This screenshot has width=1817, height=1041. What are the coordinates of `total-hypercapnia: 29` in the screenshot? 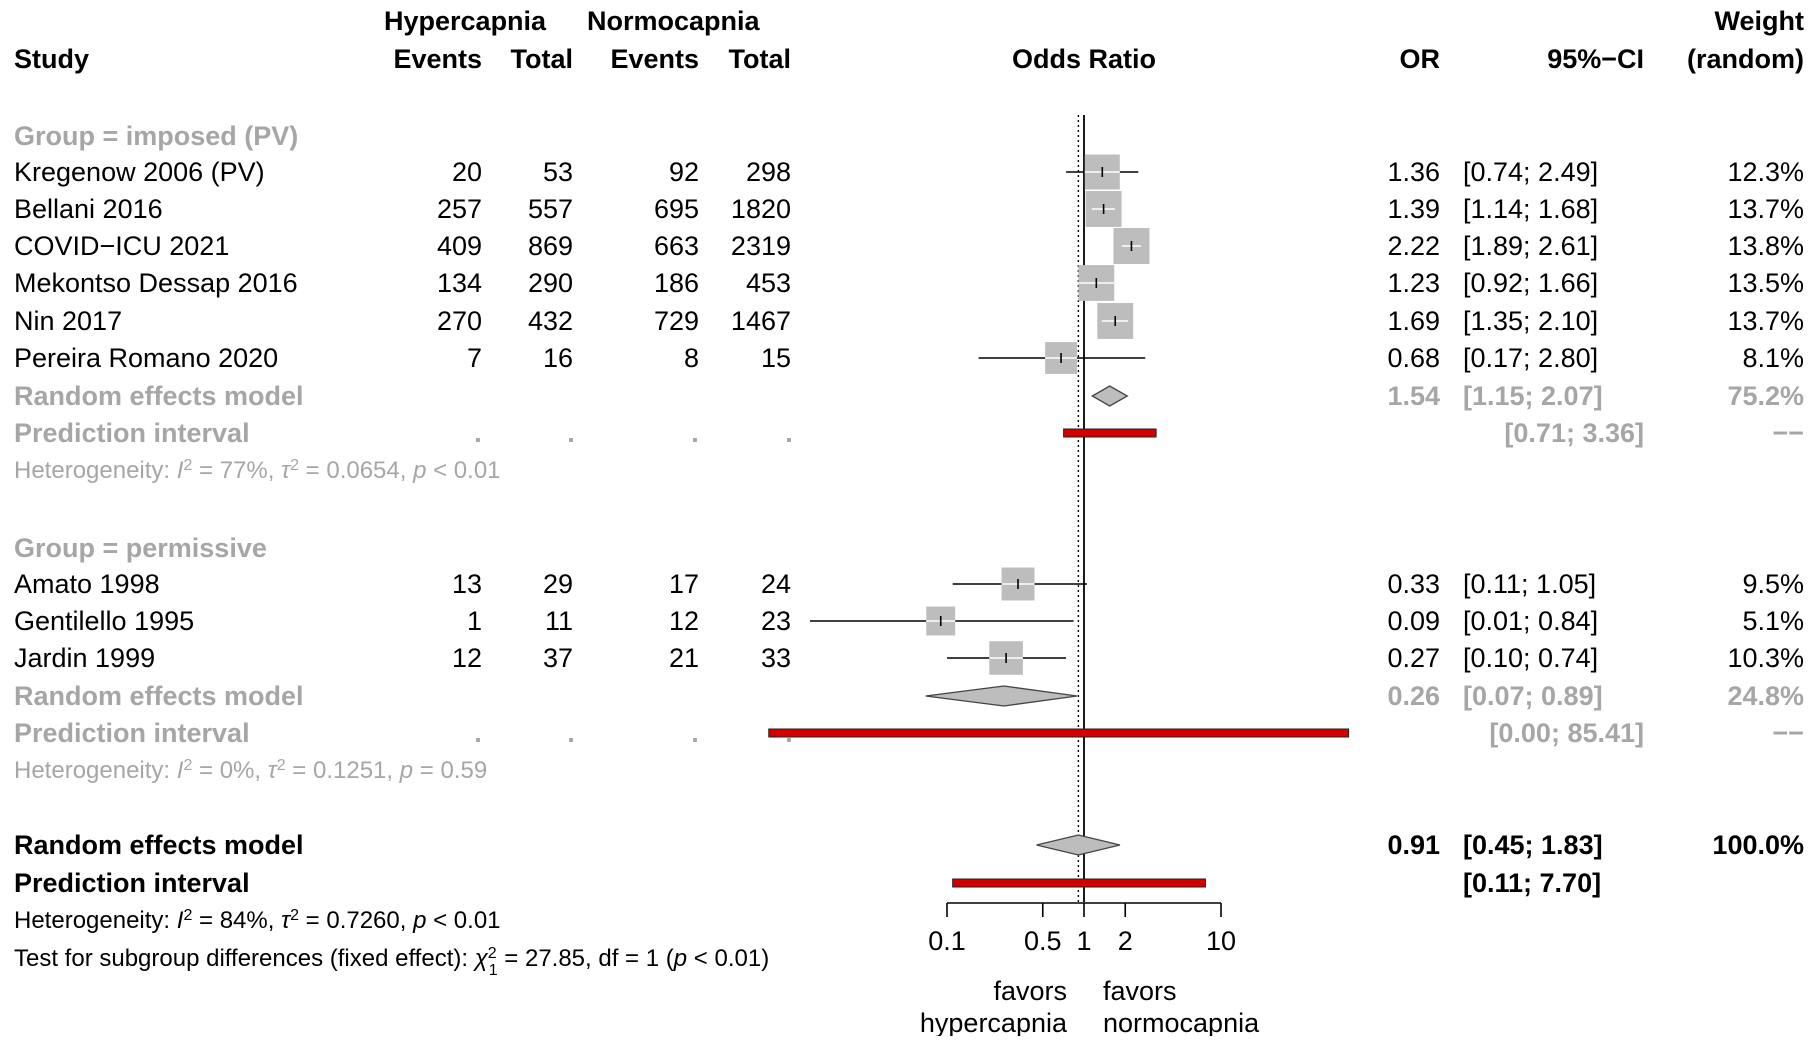 It's located at (558, 584).